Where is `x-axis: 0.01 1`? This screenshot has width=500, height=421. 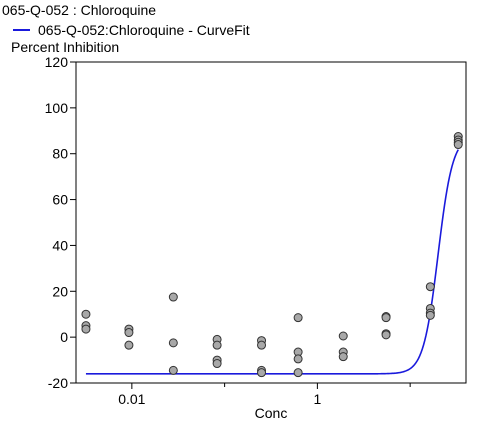
x-axis: 0.01 1 is located at coordinates (264, 395).